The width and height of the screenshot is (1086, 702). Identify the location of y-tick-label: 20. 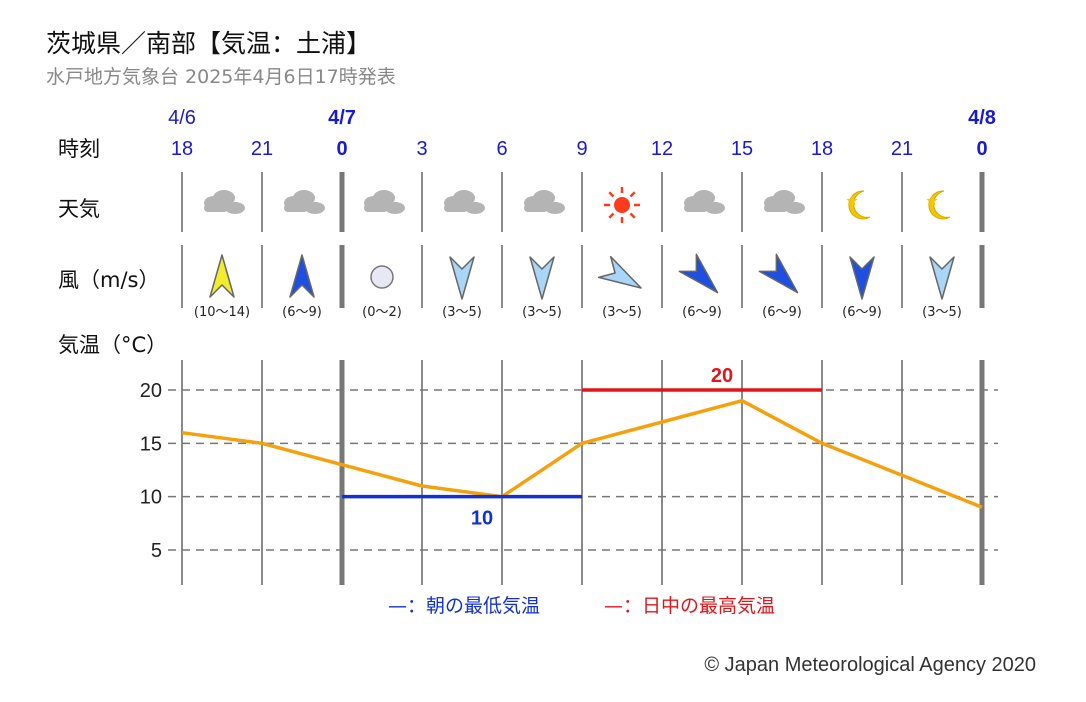
(151, 391).